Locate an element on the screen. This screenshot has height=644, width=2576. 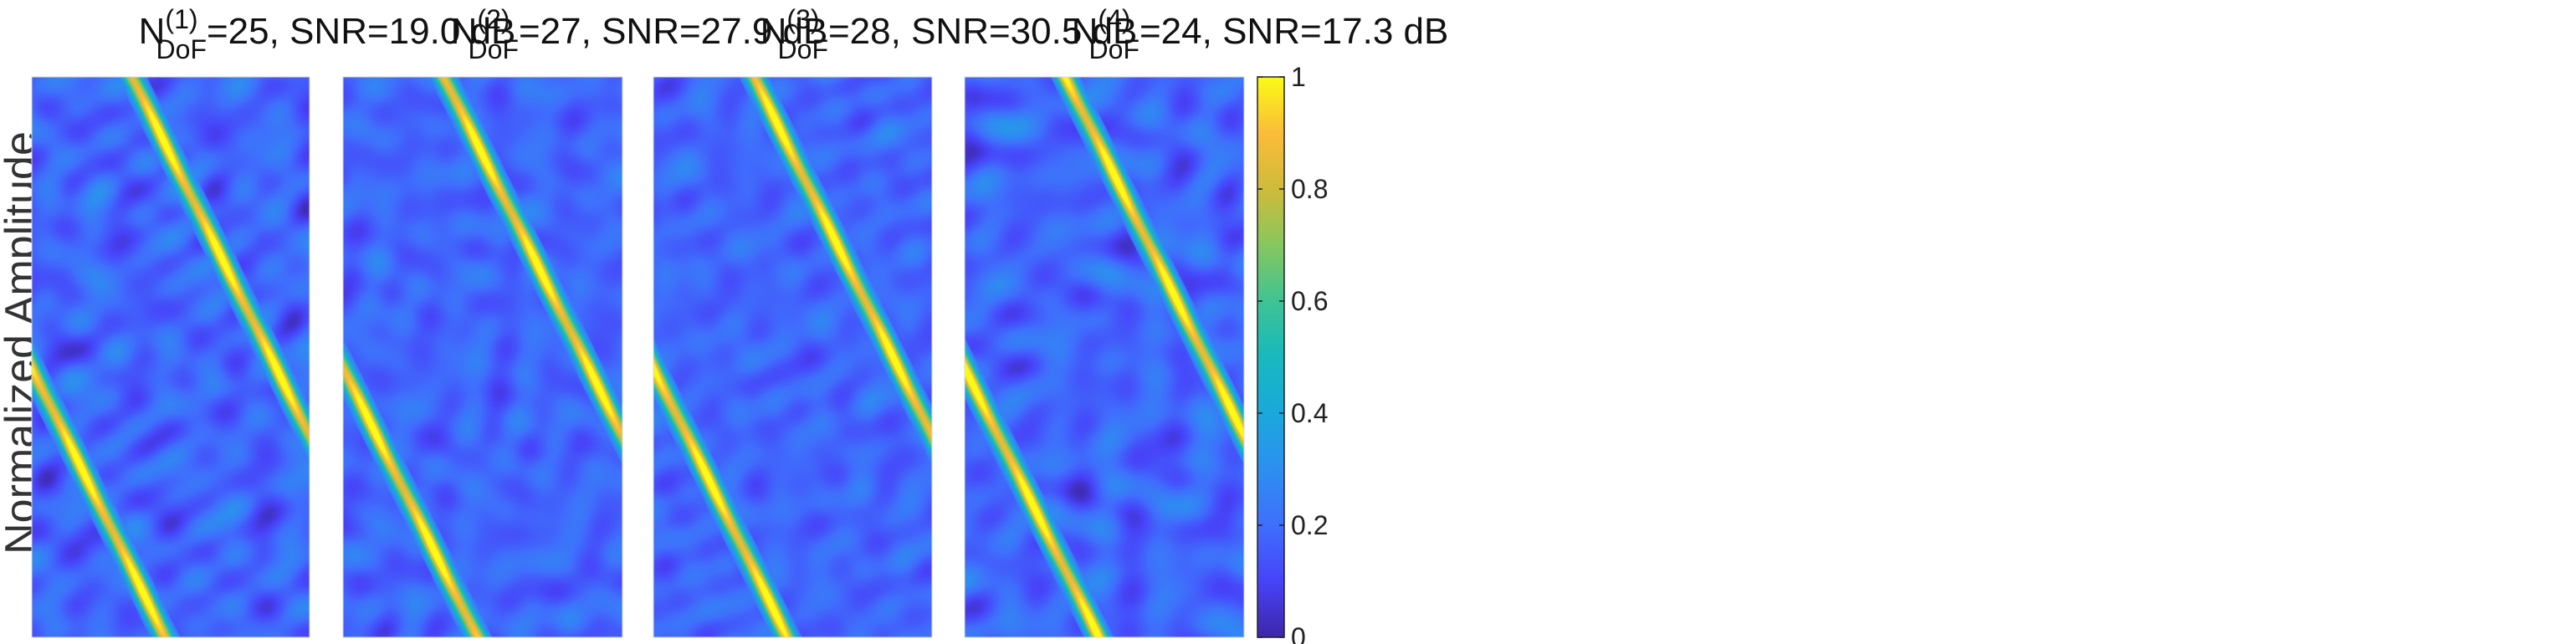
panel-1-heatmap is located at coordinates (171, 357).